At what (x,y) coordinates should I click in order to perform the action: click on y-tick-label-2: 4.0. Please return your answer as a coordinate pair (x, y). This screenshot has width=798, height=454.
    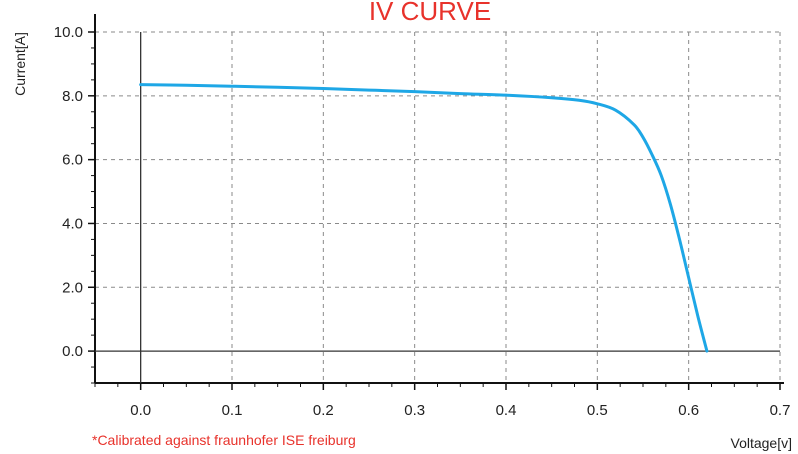
    Looking at the image, I should click on (72, 223).